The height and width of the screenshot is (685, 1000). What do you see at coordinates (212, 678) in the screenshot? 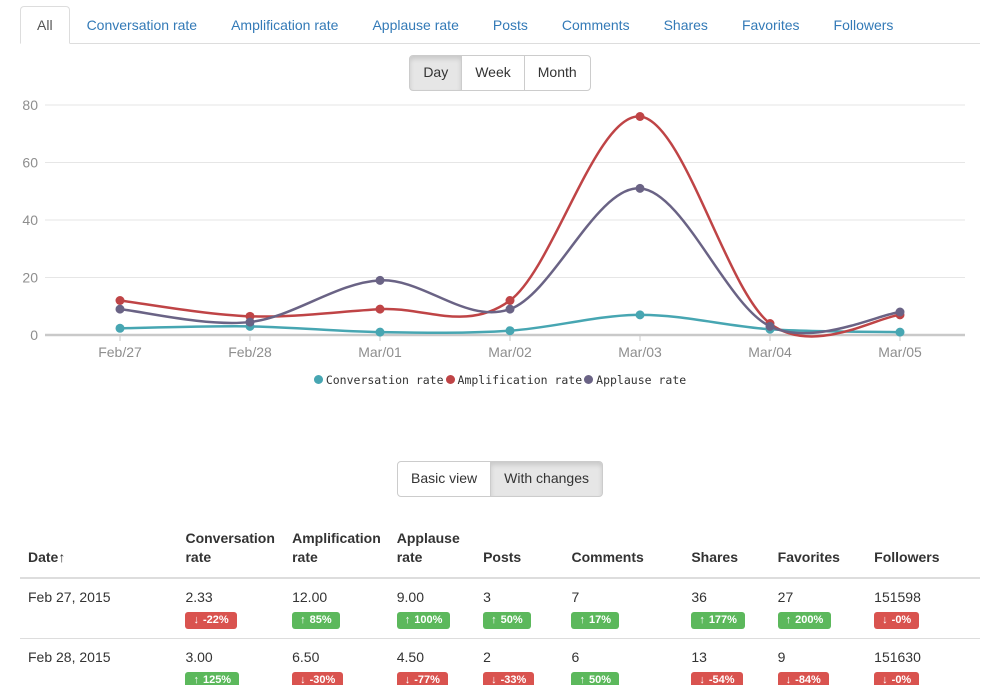
I see `change-badge: ↑ 125%` at bounding box center [212, 678].